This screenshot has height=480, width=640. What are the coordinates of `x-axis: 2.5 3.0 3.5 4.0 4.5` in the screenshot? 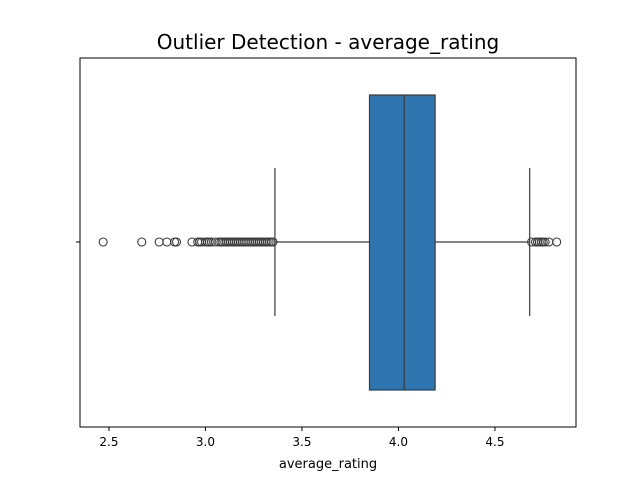 It's located at (301, 438).